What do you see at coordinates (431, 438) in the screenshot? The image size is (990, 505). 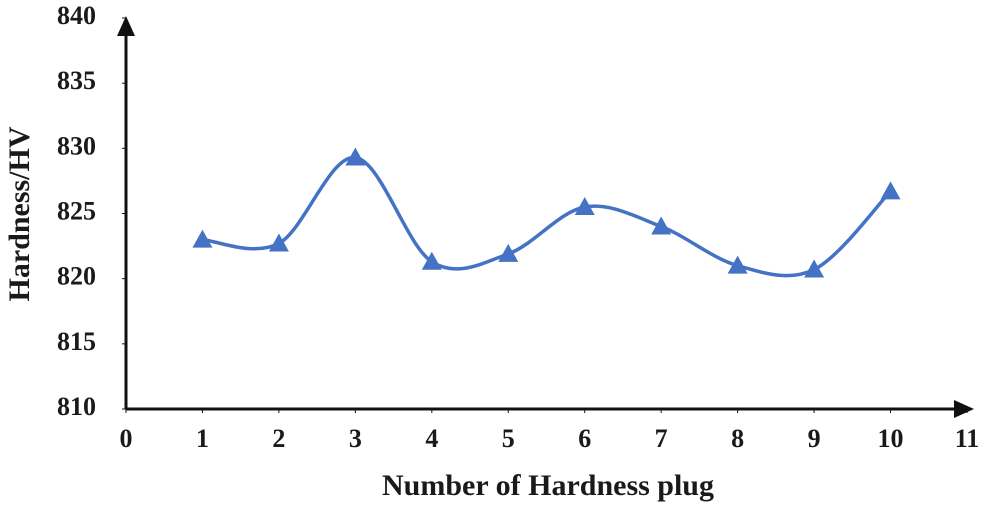 I see `x-tick-label: 4` at bounding box center [431, 438].